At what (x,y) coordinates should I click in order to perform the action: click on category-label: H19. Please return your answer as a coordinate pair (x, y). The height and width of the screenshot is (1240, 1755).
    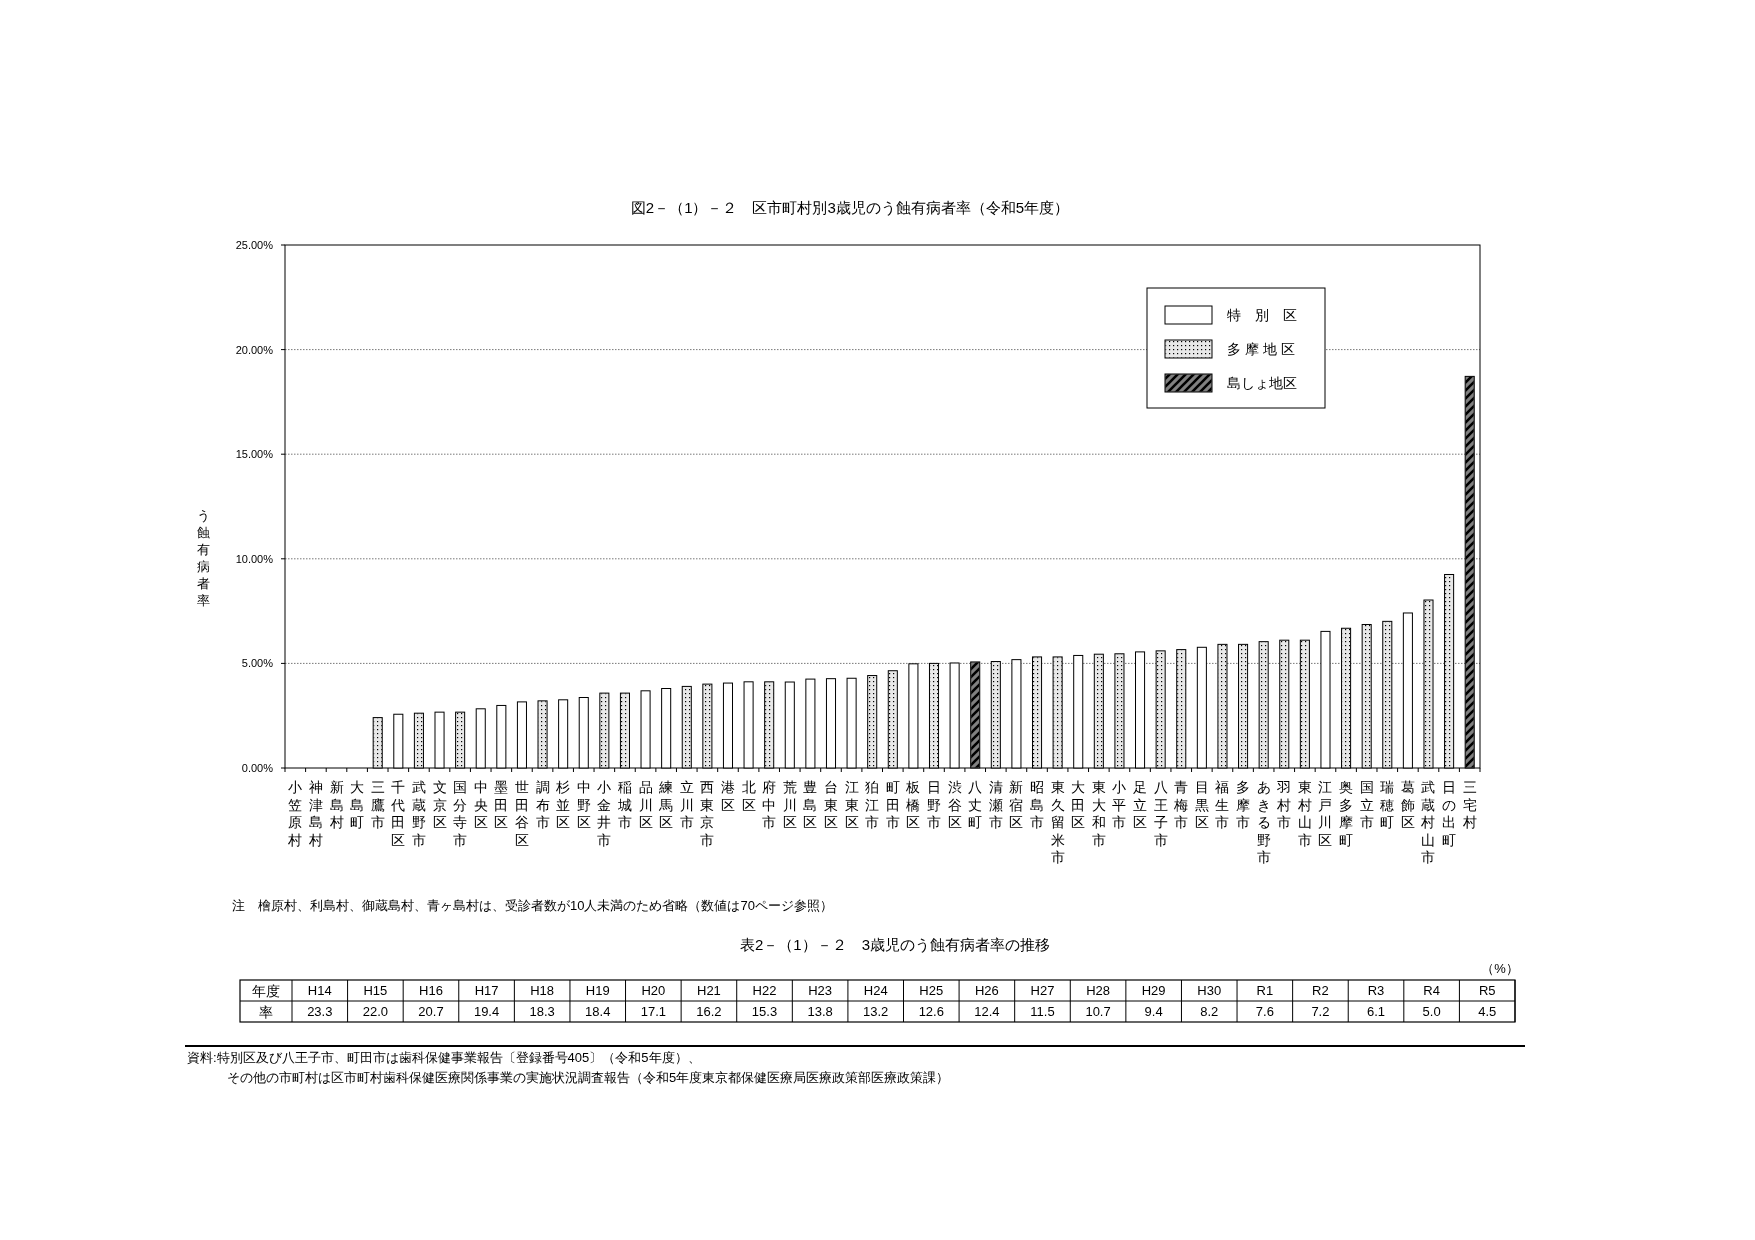
    Looking at the image, I should click on (597, 990).